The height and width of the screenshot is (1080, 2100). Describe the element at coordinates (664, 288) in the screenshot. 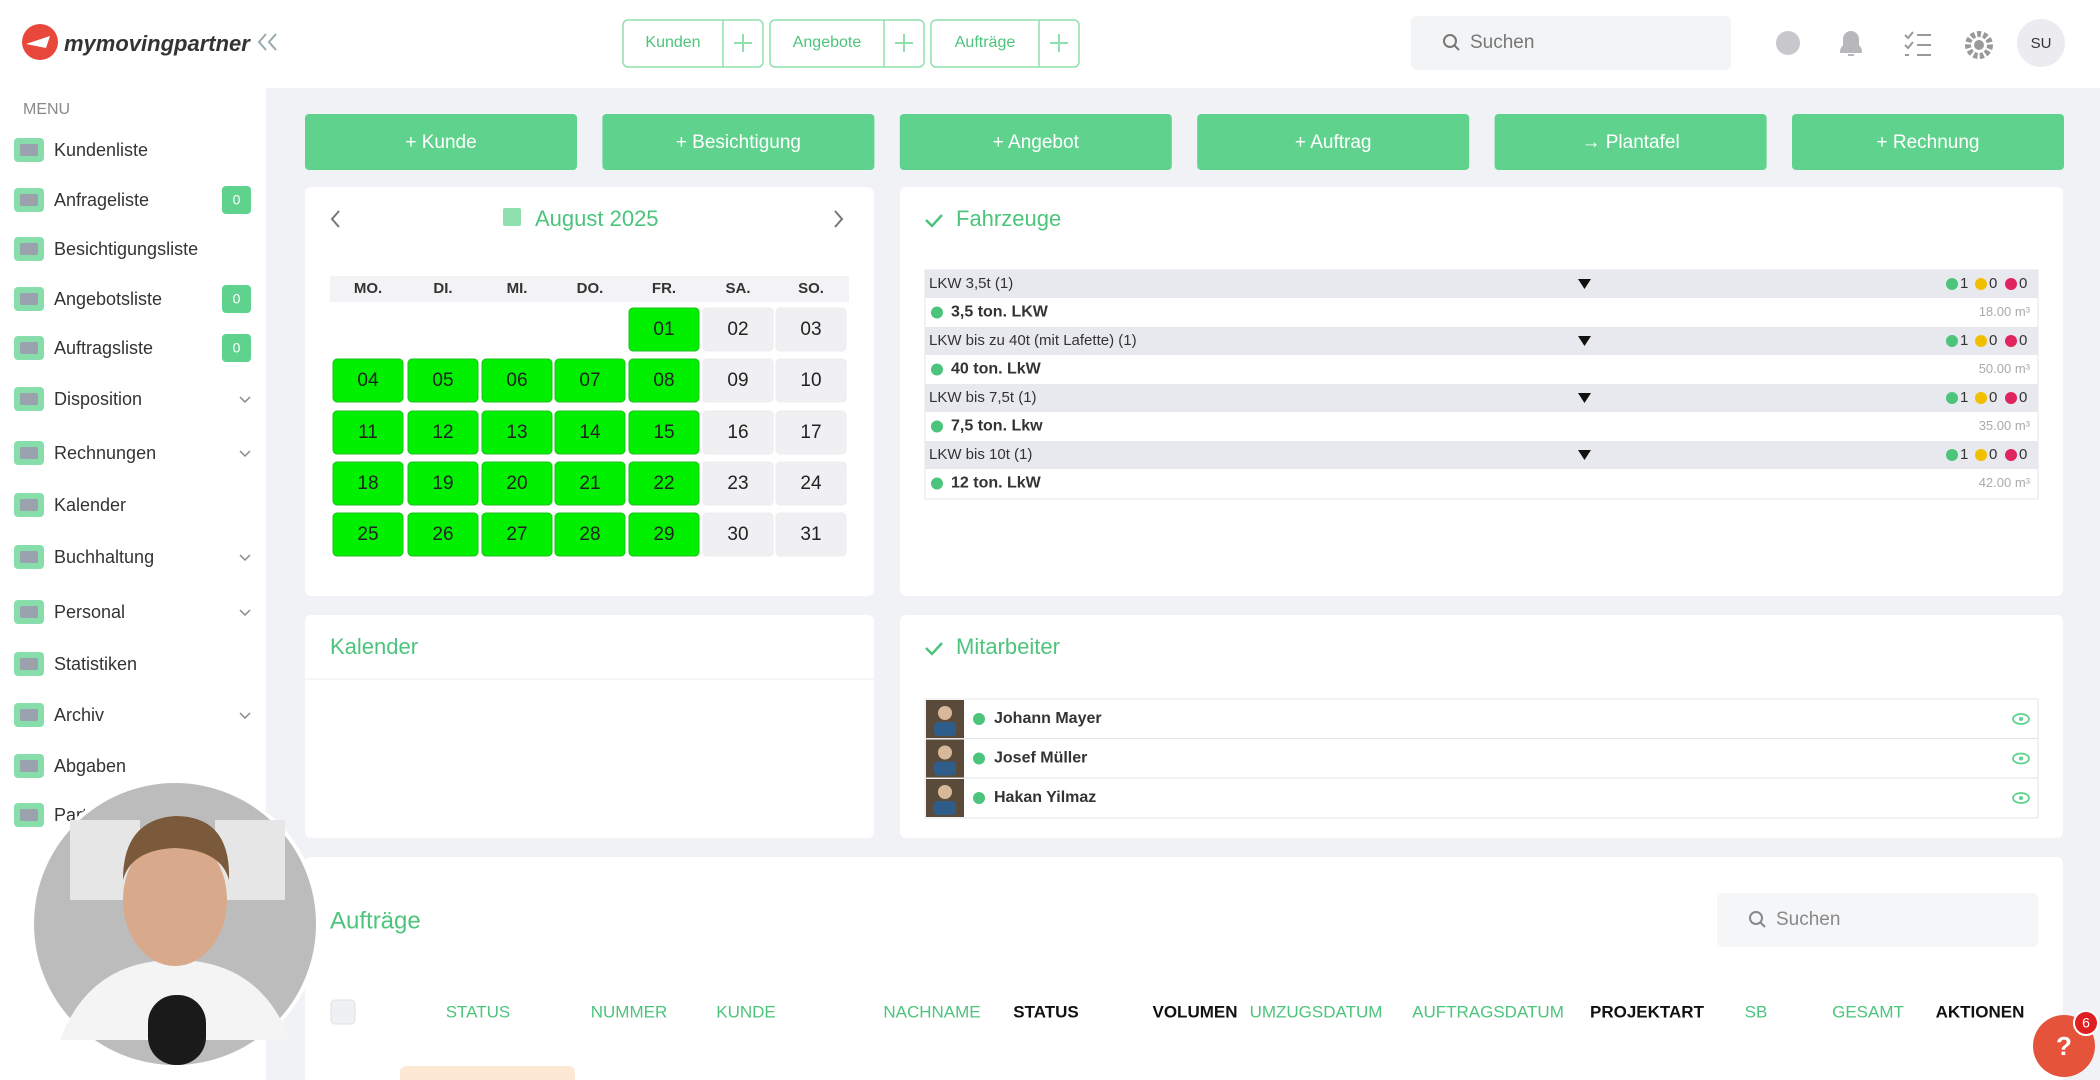

I see `weekday: FR.` at that location.